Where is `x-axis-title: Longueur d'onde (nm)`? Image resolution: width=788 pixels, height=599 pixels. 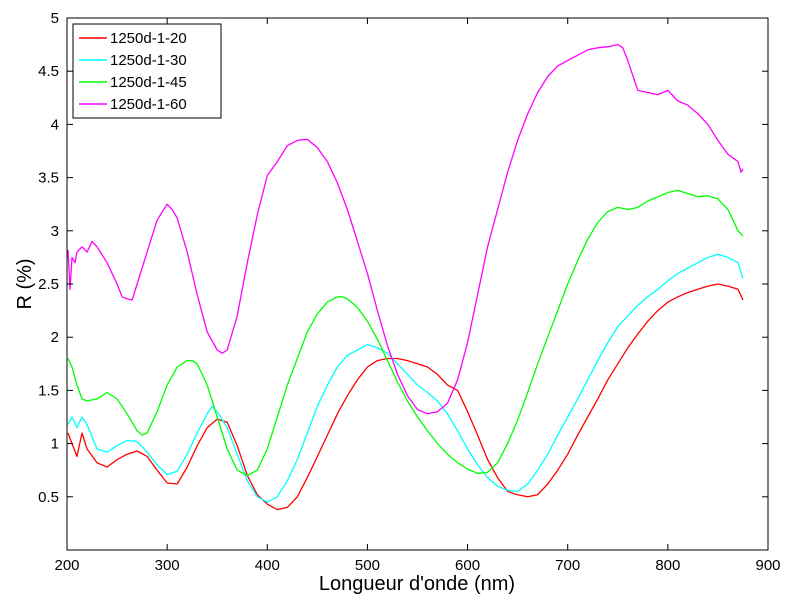 x-axis-title: Longueur d'onde (nm) is located at coordinates (417, 584).